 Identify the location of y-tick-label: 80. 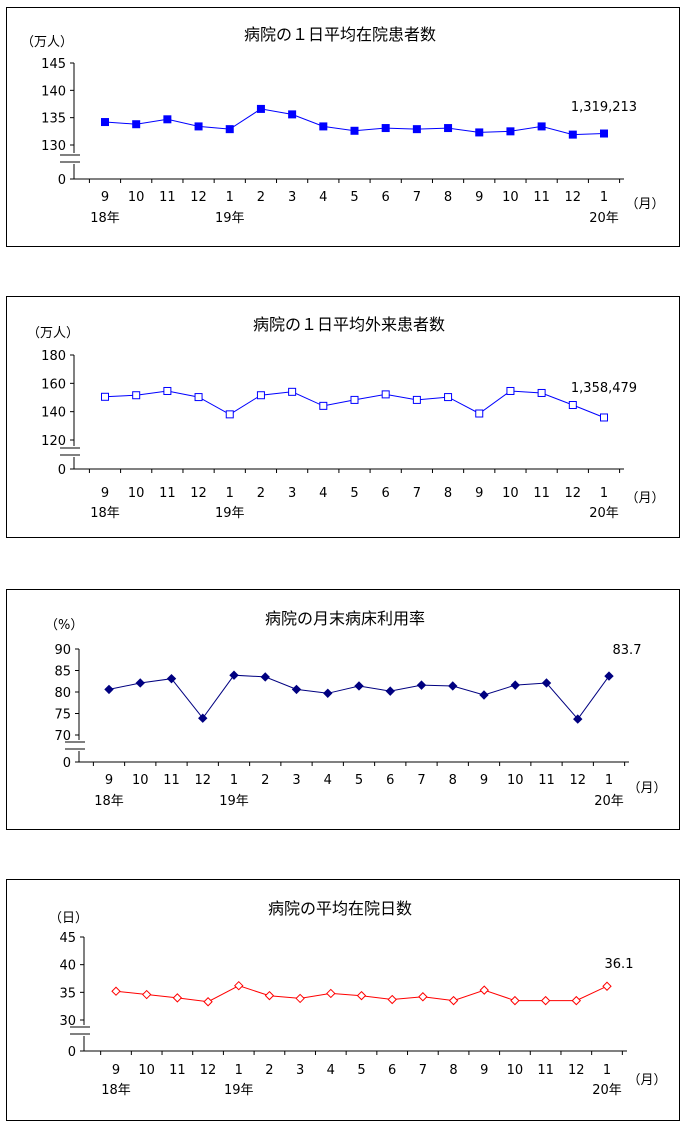
(62, 693).